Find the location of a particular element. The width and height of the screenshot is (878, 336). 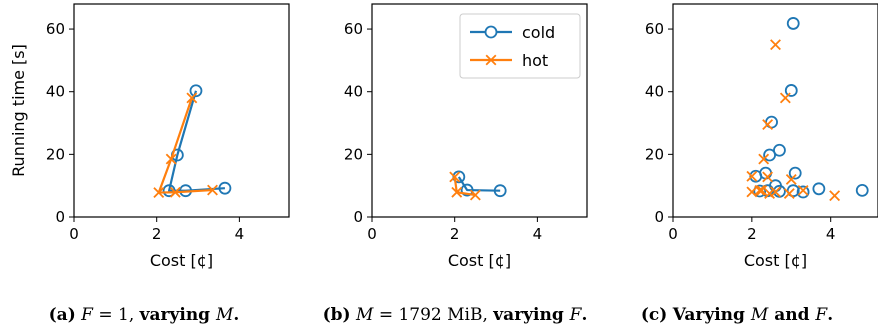

series-line-hot is located at coordinates (185, 145).